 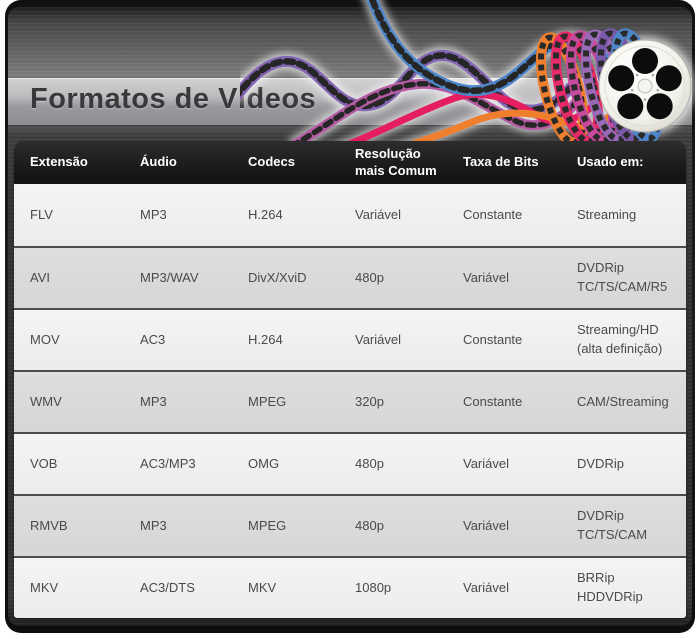 What do you see at coordinates (40, 277) in the screenshot?
I see `table-cell: AVI` at bounding box center [40, 277].